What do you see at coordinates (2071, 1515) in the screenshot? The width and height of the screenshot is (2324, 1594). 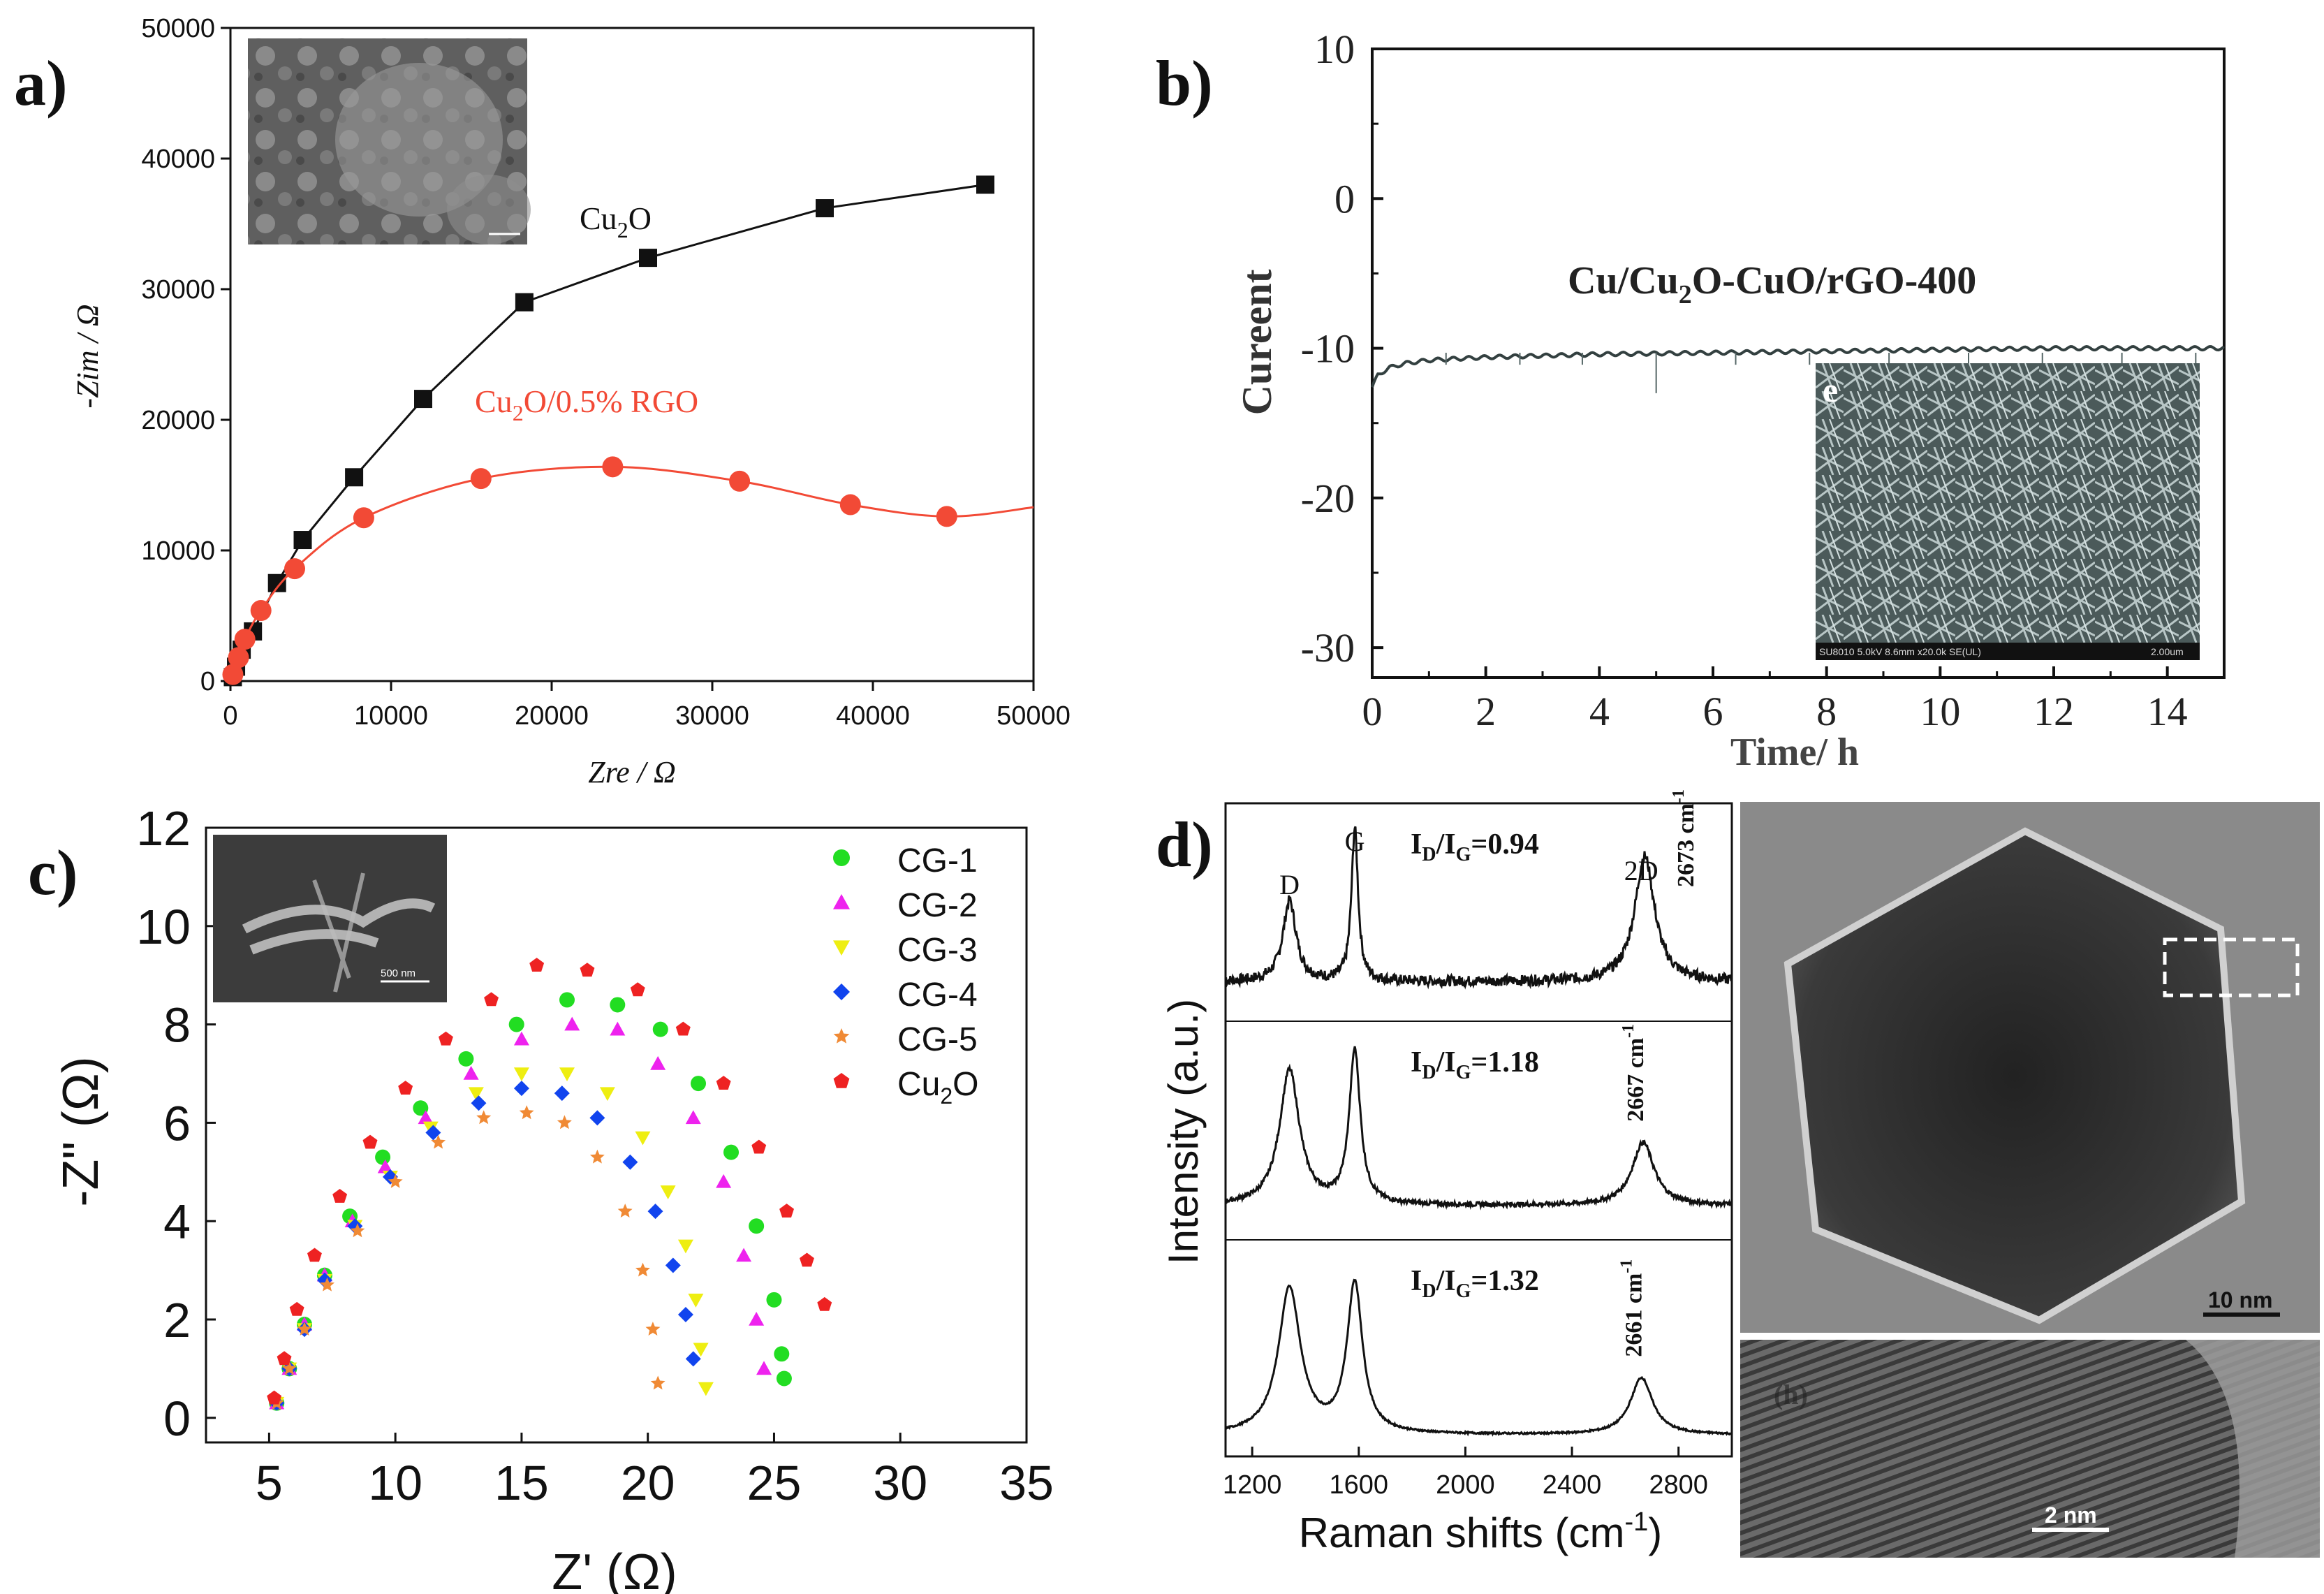 I see `d-hrtem-scale-text: 2 nm` at bounding box center [2071, 1515].